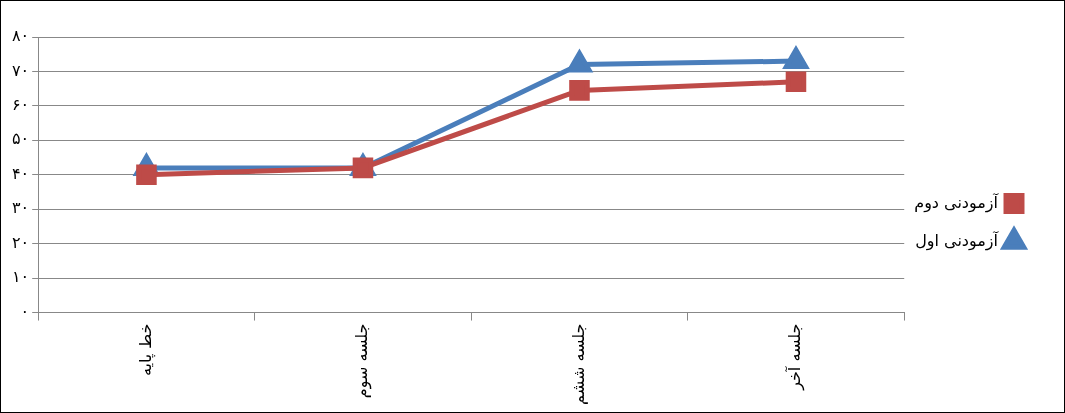  Describe the element at coordinates (21, 36) in the screenshot. I see `y-tick-label: ۸۰` at that location.